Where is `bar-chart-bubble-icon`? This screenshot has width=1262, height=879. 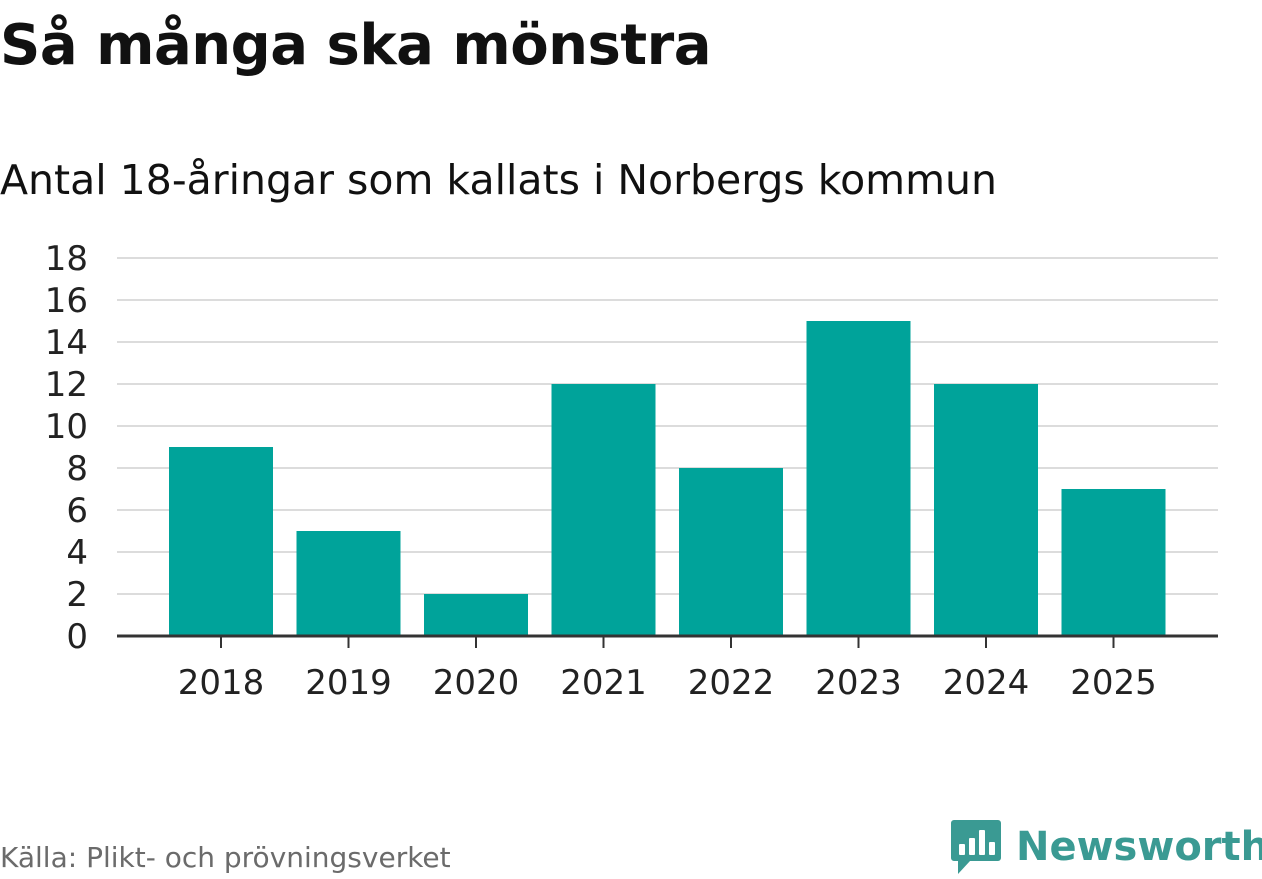
bar-chart-bubble-icon is located at coordinates (976, 847).